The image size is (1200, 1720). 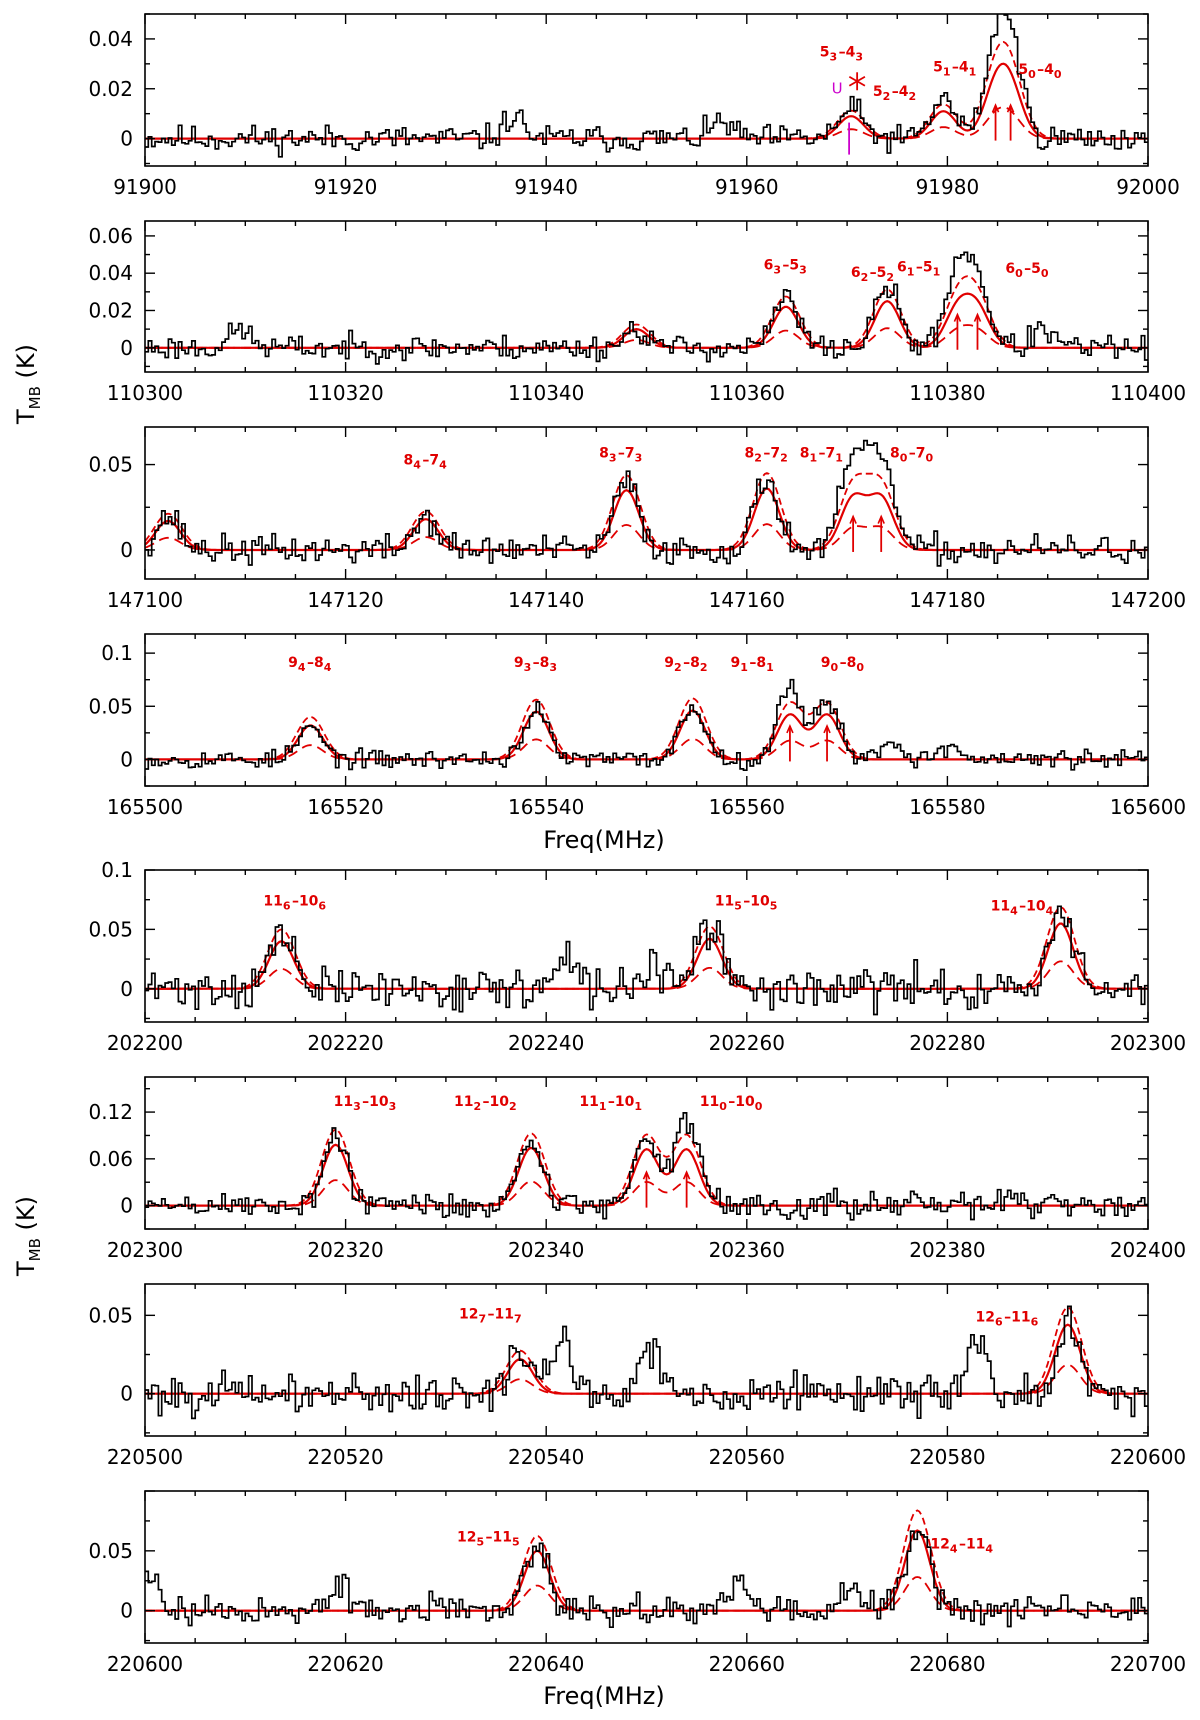 I want to click on transition-label: 125 –115, so click(x=489, y=1538).